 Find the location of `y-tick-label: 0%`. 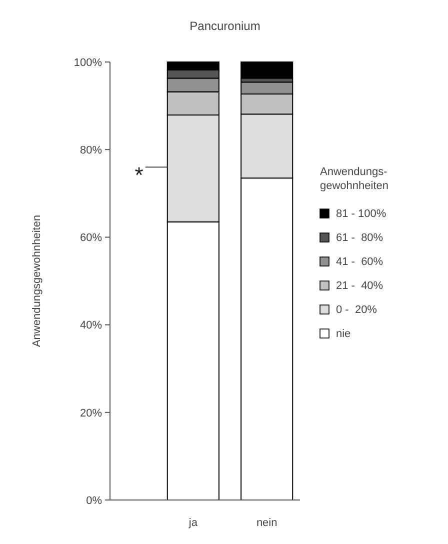

y-tick-label: 0% is located at coordinates (94, 500).